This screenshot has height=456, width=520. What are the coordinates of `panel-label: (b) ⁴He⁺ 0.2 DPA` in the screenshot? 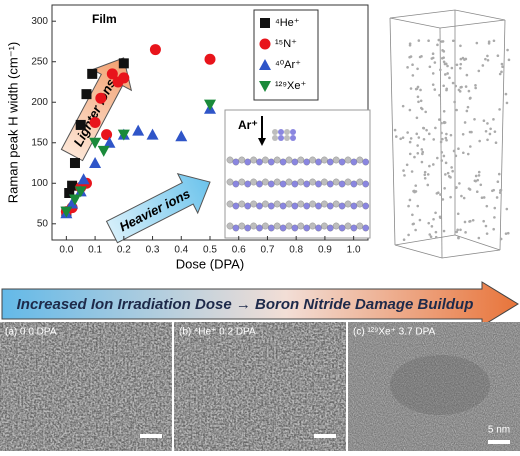 It's located at (217, 332).